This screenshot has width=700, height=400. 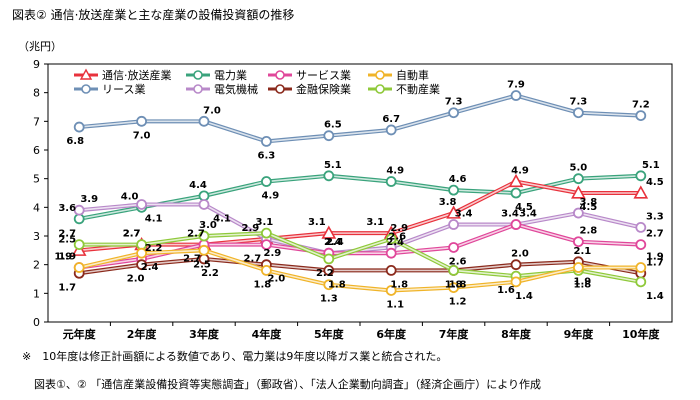 What do you see at coordinates (395, 304) in the screenshot?
I see `data-label: 1.1` at bounding box center [395, 304].